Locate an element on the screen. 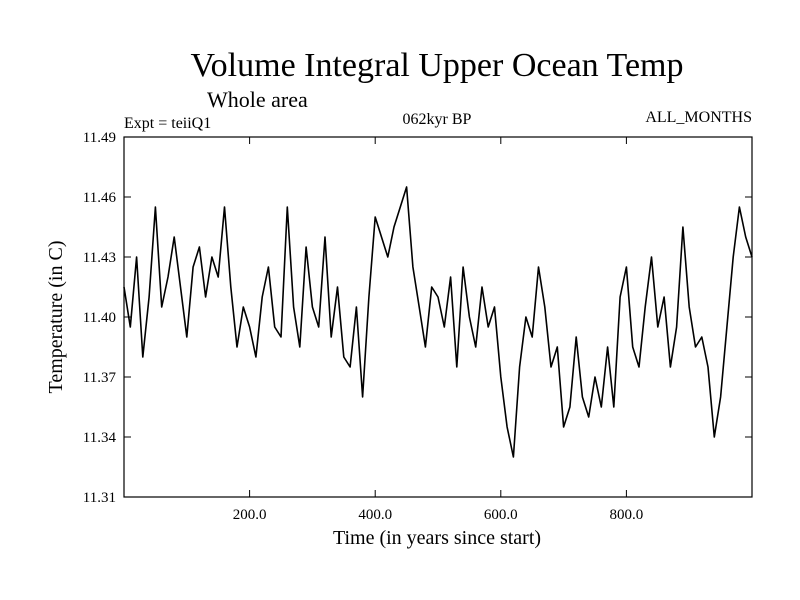 The height and width of the screenshot is (600, 800). x-tick-label: 200.0 is located at coordinates (250, 515).